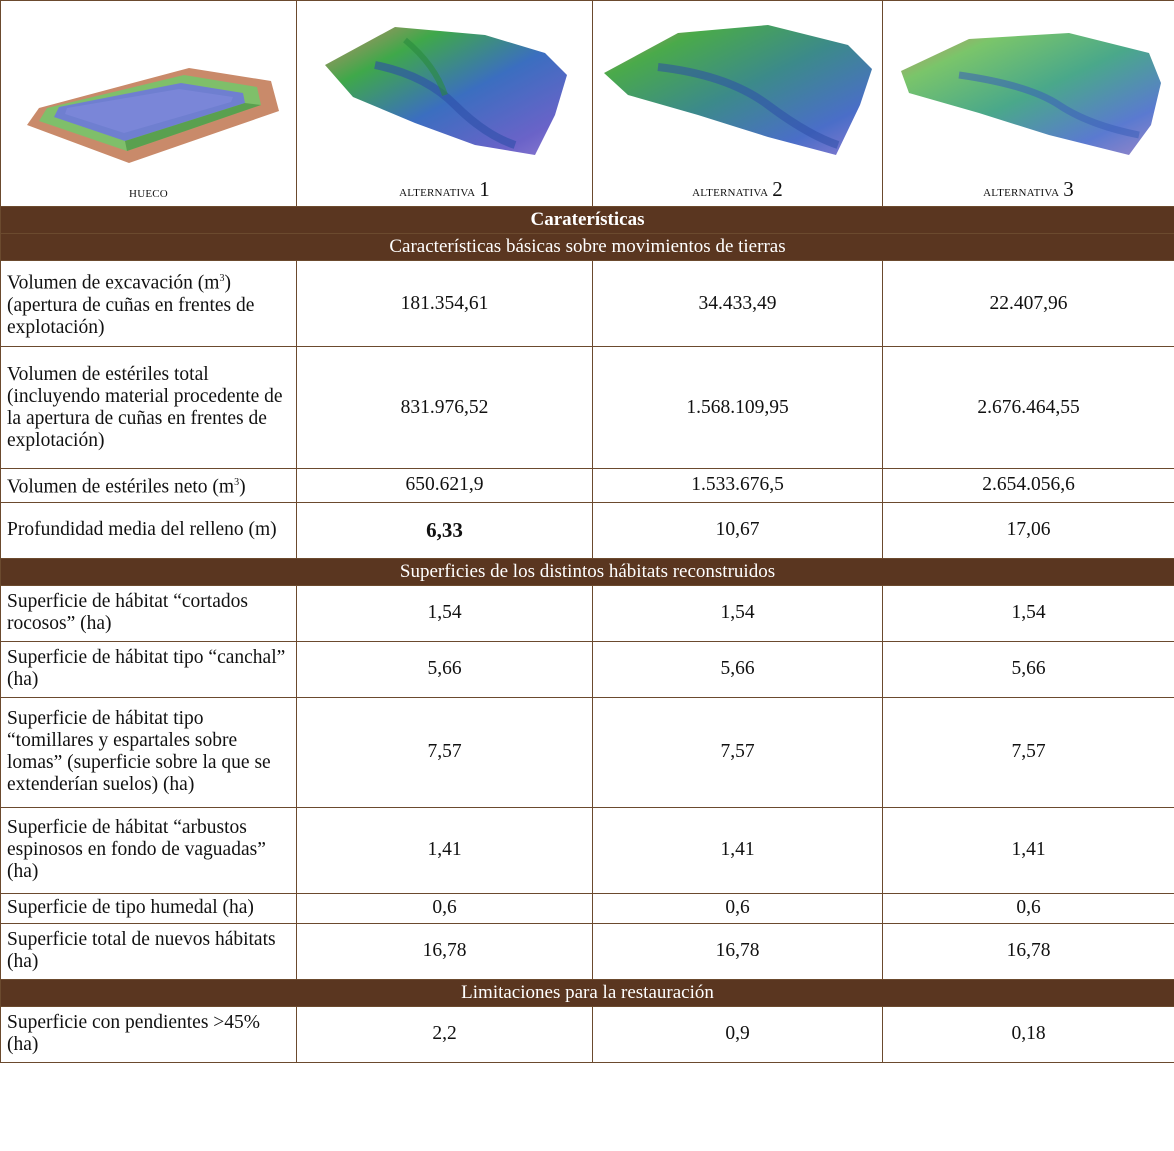 The width and height of the screenshot is (1174, 1151). I want to click on main-header-row: Caraterísticas, so click(587, 220).